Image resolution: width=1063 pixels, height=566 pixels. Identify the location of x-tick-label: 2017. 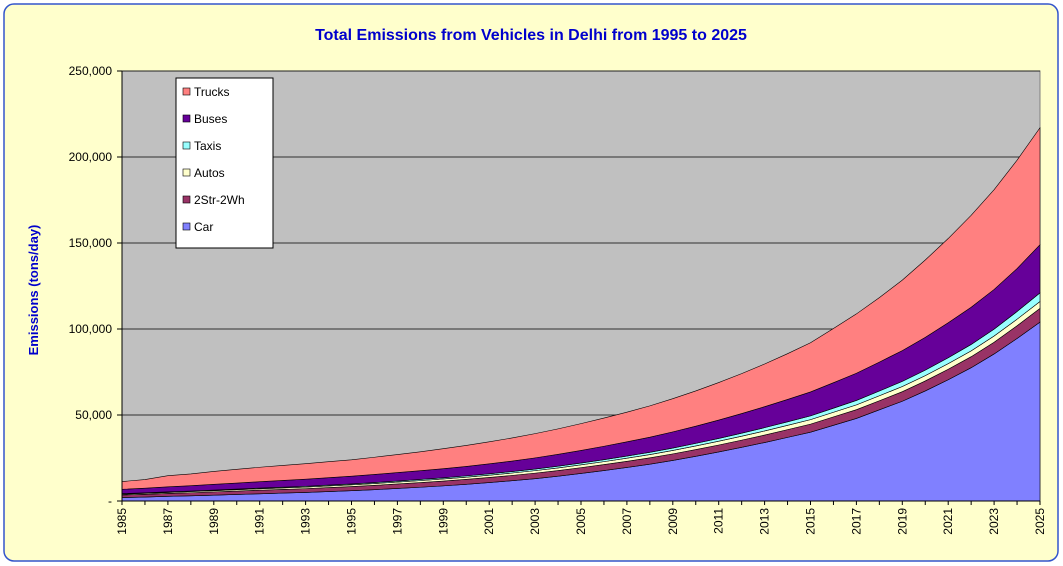
(856, 521).